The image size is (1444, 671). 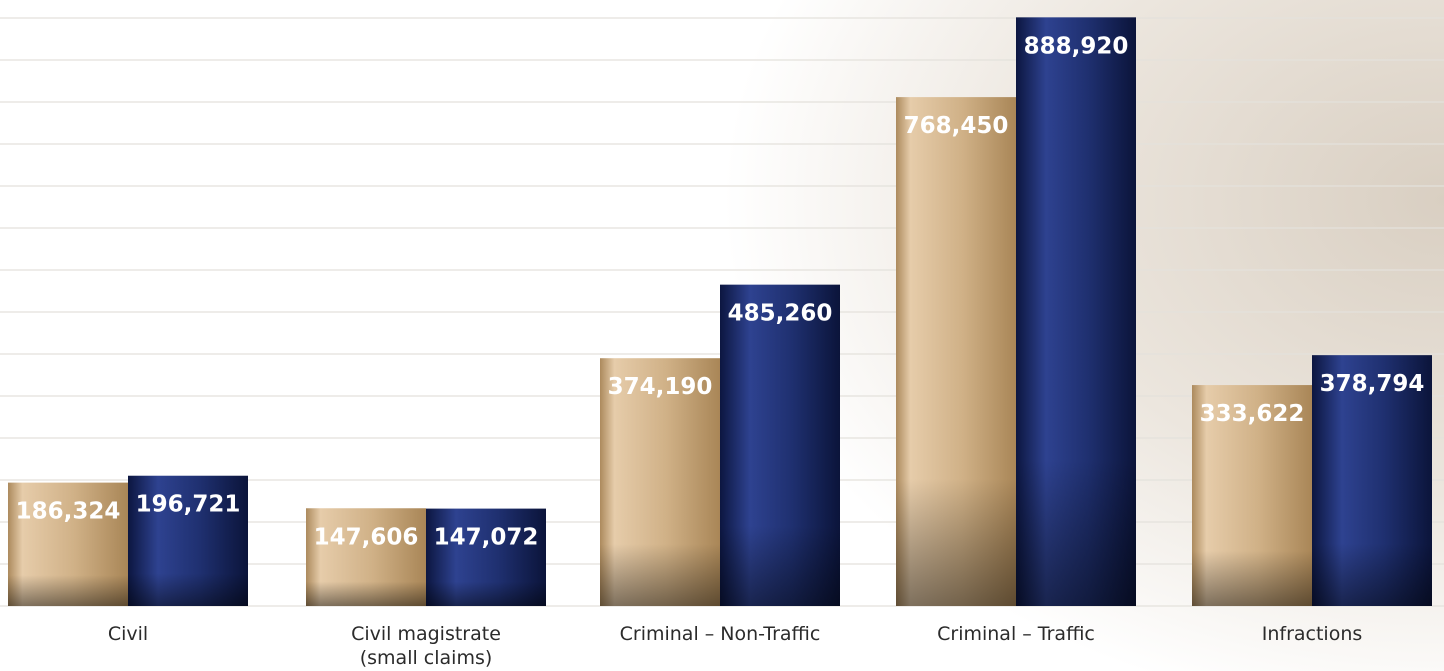 I want to click on category-label: Civil magistrate, so click(x=426, y=634).